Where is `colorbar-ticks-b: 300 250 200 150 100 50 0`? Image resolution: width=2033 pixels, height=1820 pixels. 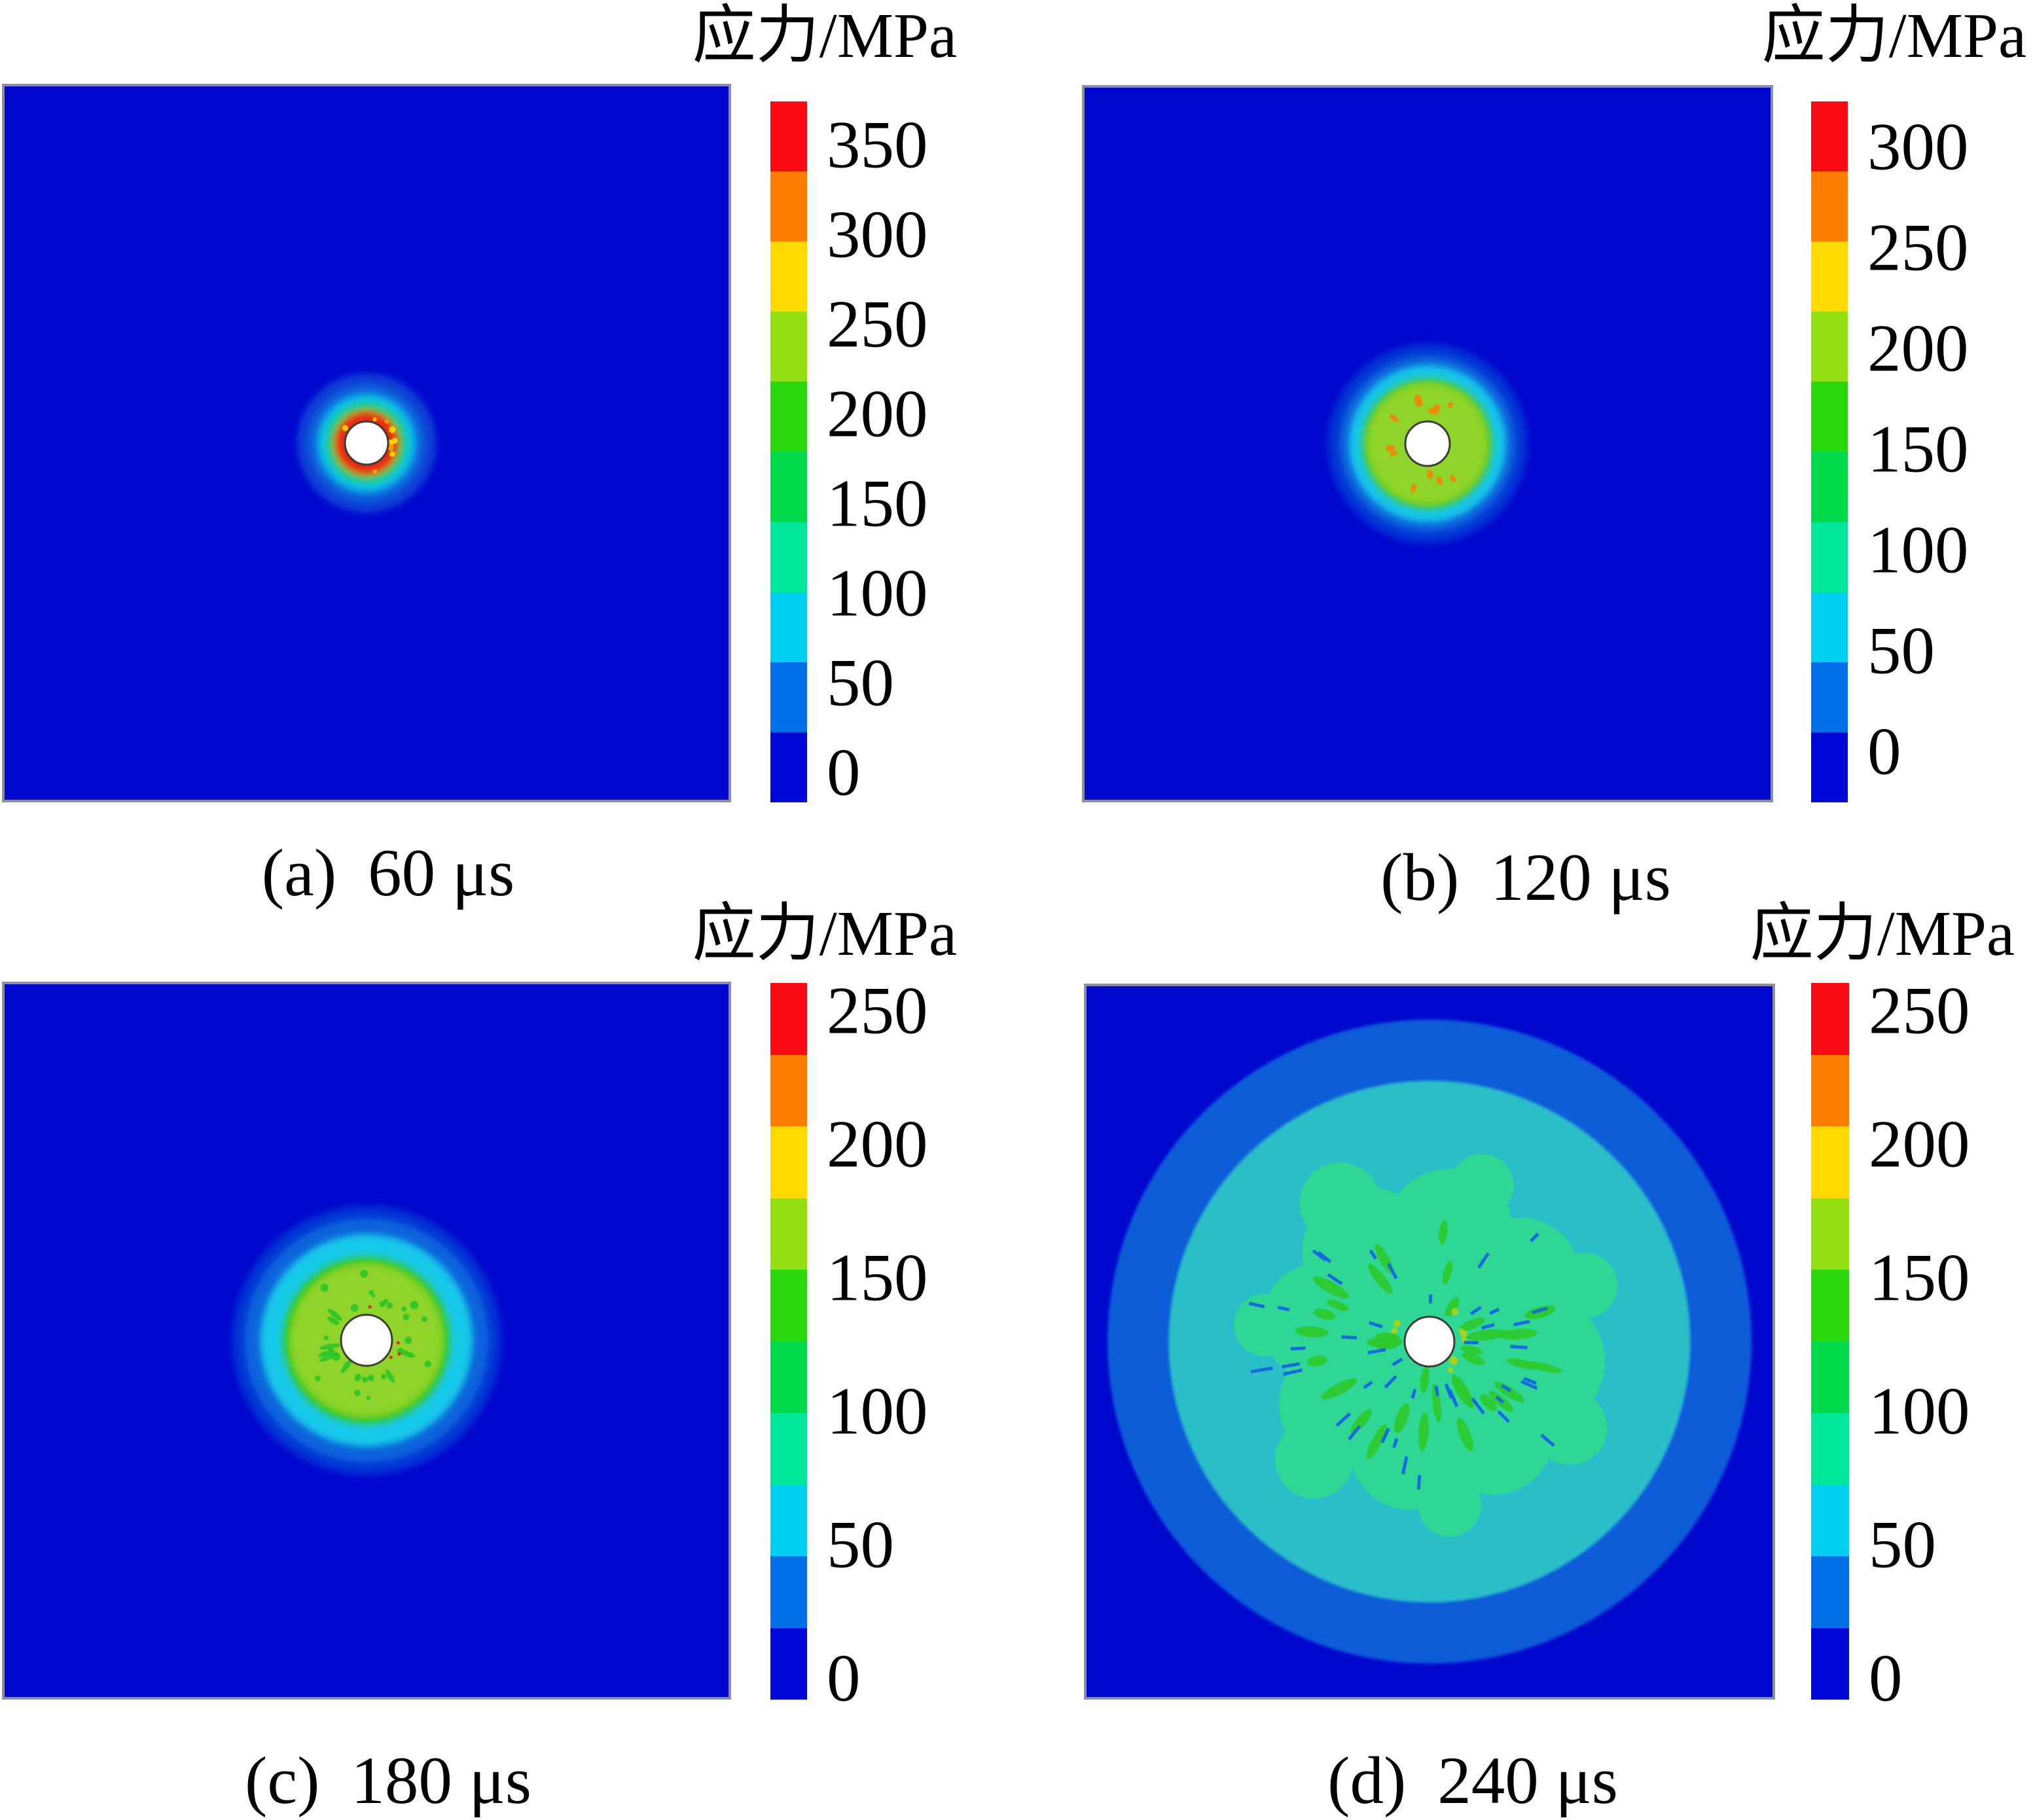 colorbar-ticks-b: 300 250 200 150 100 50 0 is located at coordinates (1933, 451).